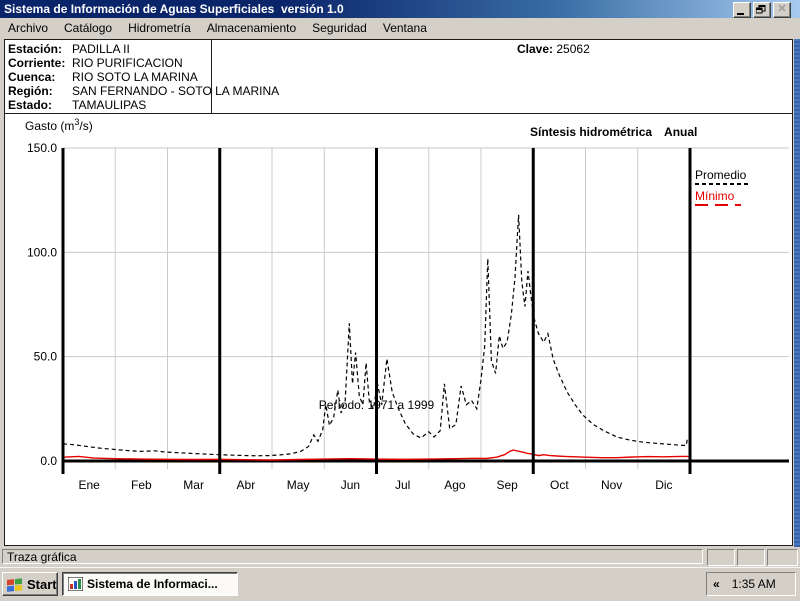 This screenshot has height=601, width=800. I want to click on start-label: Start, so click(42, 584).